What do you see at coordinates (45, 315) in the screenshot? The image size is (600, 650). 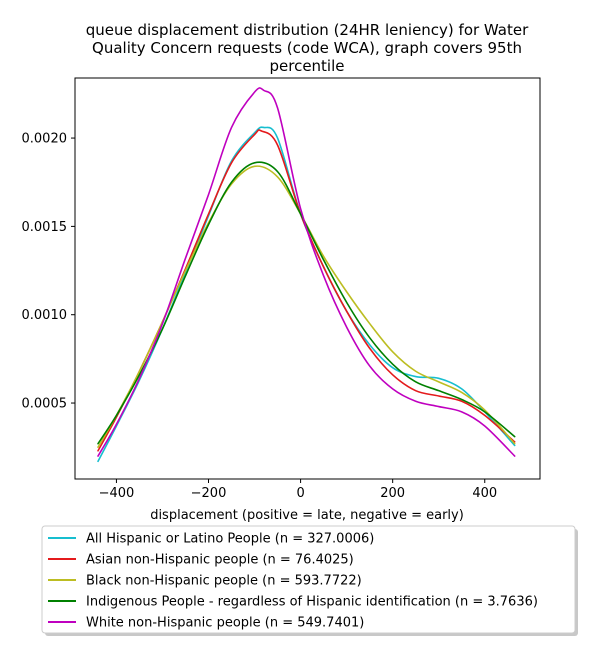 I see `y-tick-label: 0.0010` at bounding box center [45, 315].